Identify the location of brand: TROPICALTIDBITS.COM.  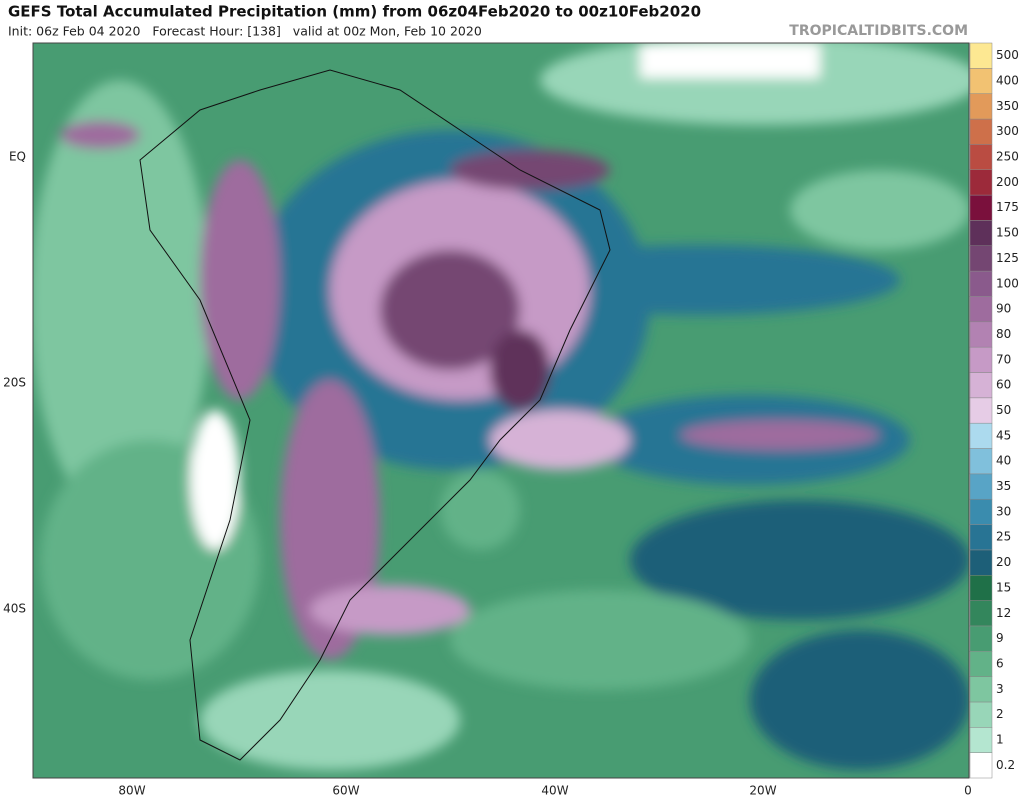
(878, 31).